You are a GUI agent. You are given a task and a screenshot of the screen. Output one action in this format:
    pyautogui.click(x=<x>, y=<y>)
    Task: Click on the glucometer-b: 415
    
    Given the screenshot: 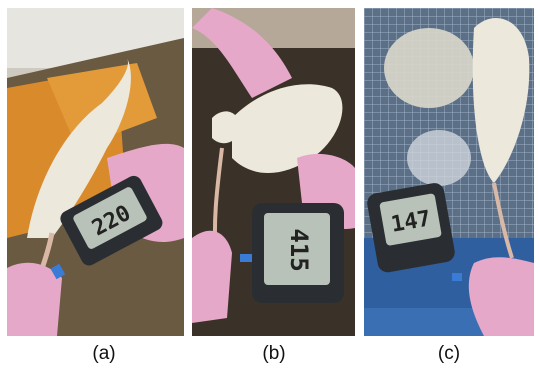 What is the action you would take?
    pyautogui.click(x=298, y=253)
    